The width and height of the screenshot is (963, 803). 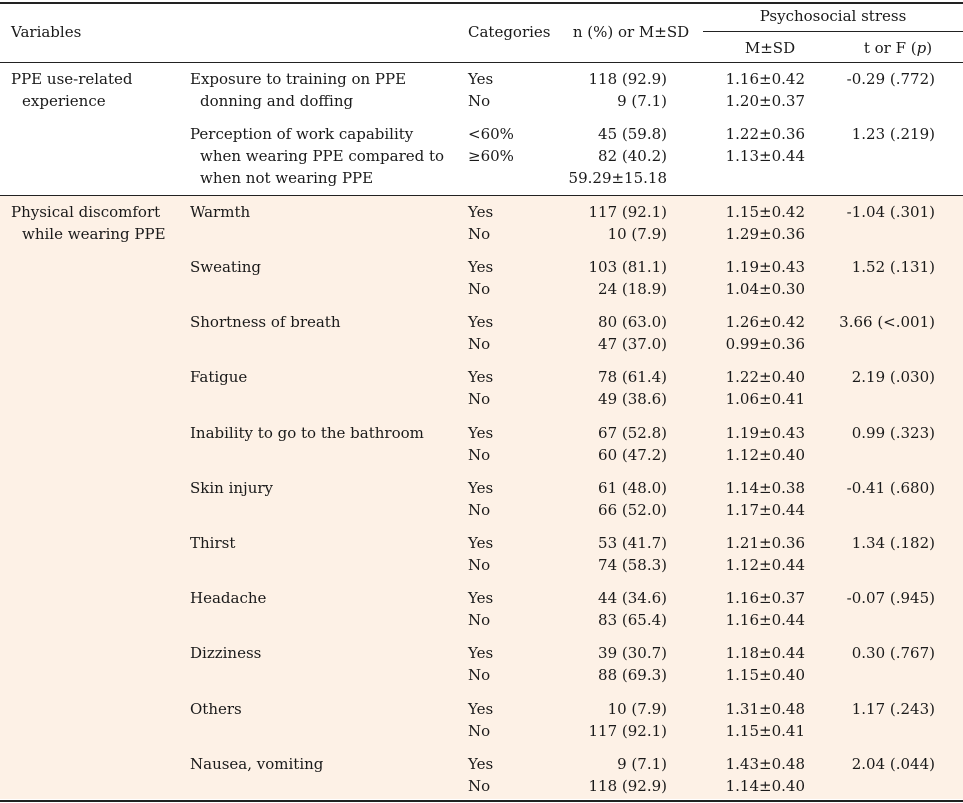 What do you see at coordinates (265, 322) in the screenshot?
I see `variable-label: Shortness of breath` at bounding box center [265, 322].